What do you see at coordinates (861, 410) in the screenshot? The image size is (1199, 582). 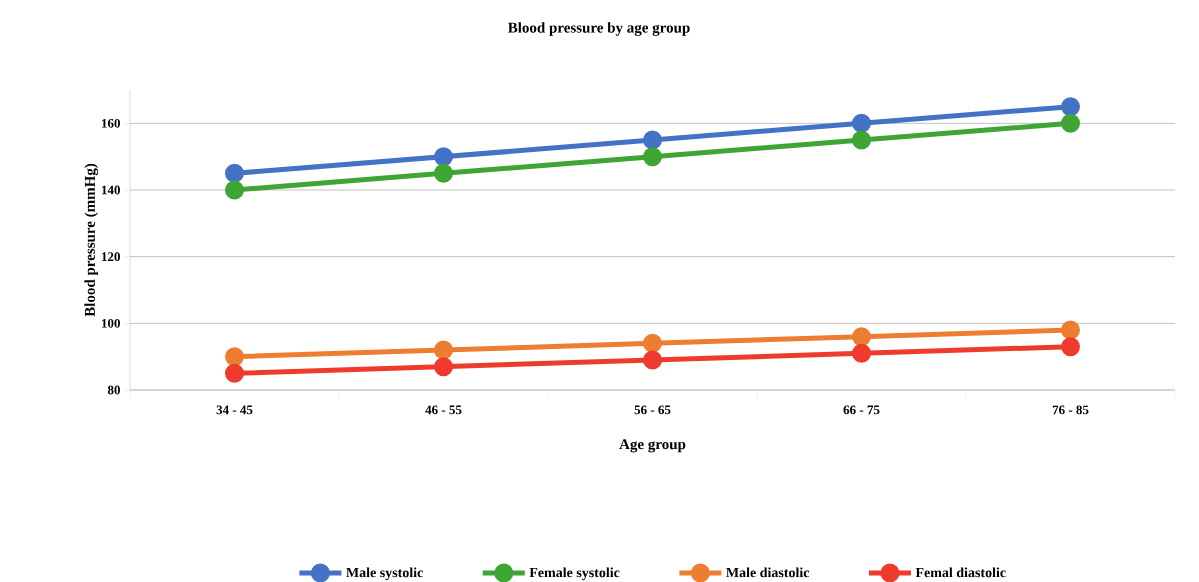 I see `x-tick-label: 66 - 75` at bounding box center [861, 410].